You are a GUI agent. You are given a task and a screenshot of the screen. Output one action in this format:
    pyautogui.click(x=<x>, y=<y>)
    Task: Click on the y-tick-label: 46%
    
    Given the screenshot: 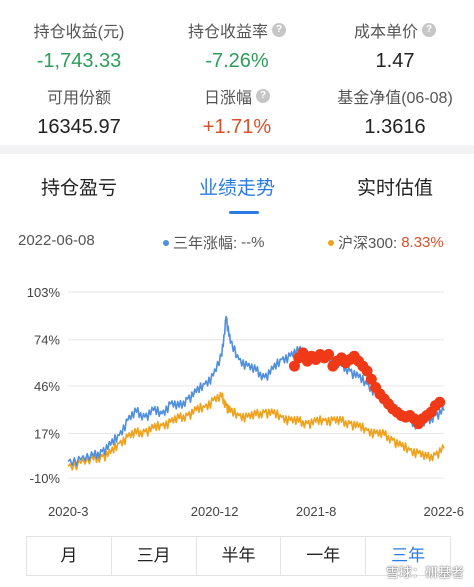 What is the action you would take?
    pyautogui.click(x=47, y=386)
    